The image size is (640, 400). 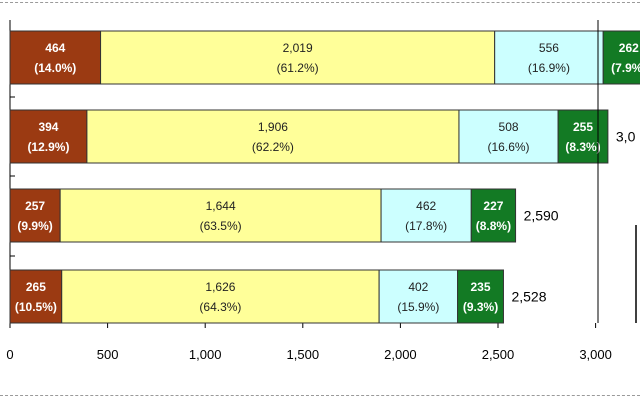 What do you see at coordinates (36, 307) in the screenshot?
I see `segment-percent-label: (10.5%)` at bounding box center [36, 307].